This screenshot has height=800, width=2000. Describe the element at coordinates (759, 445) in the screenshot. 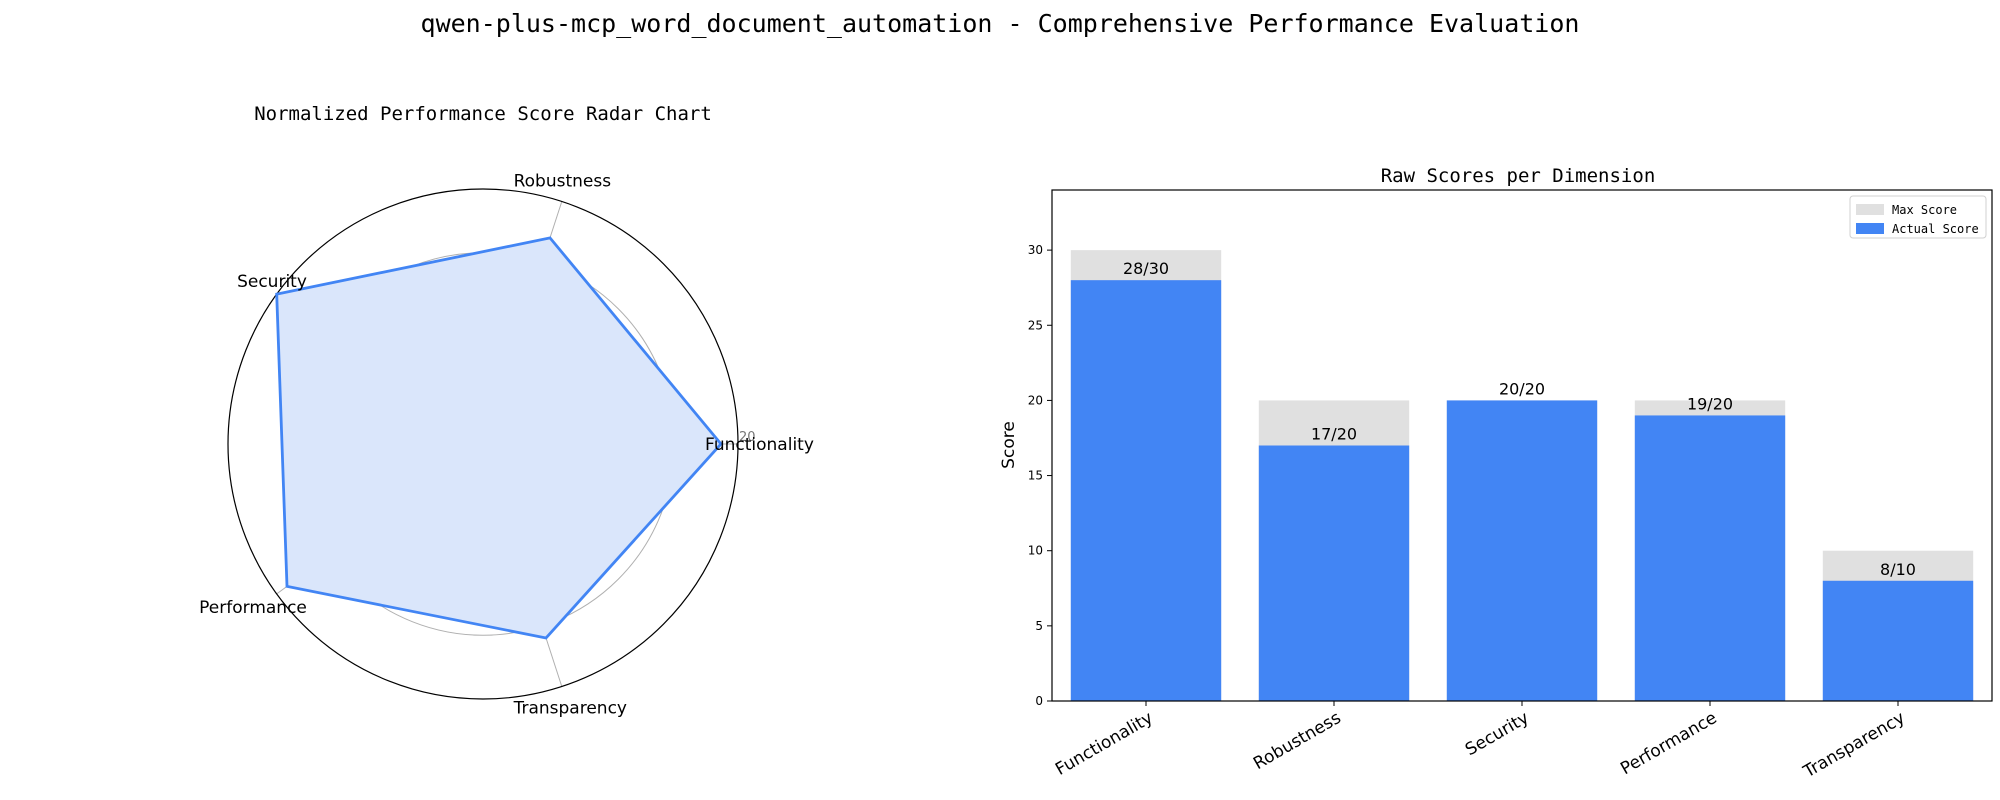

I see `radar-axis-label: Functionality` at that location.